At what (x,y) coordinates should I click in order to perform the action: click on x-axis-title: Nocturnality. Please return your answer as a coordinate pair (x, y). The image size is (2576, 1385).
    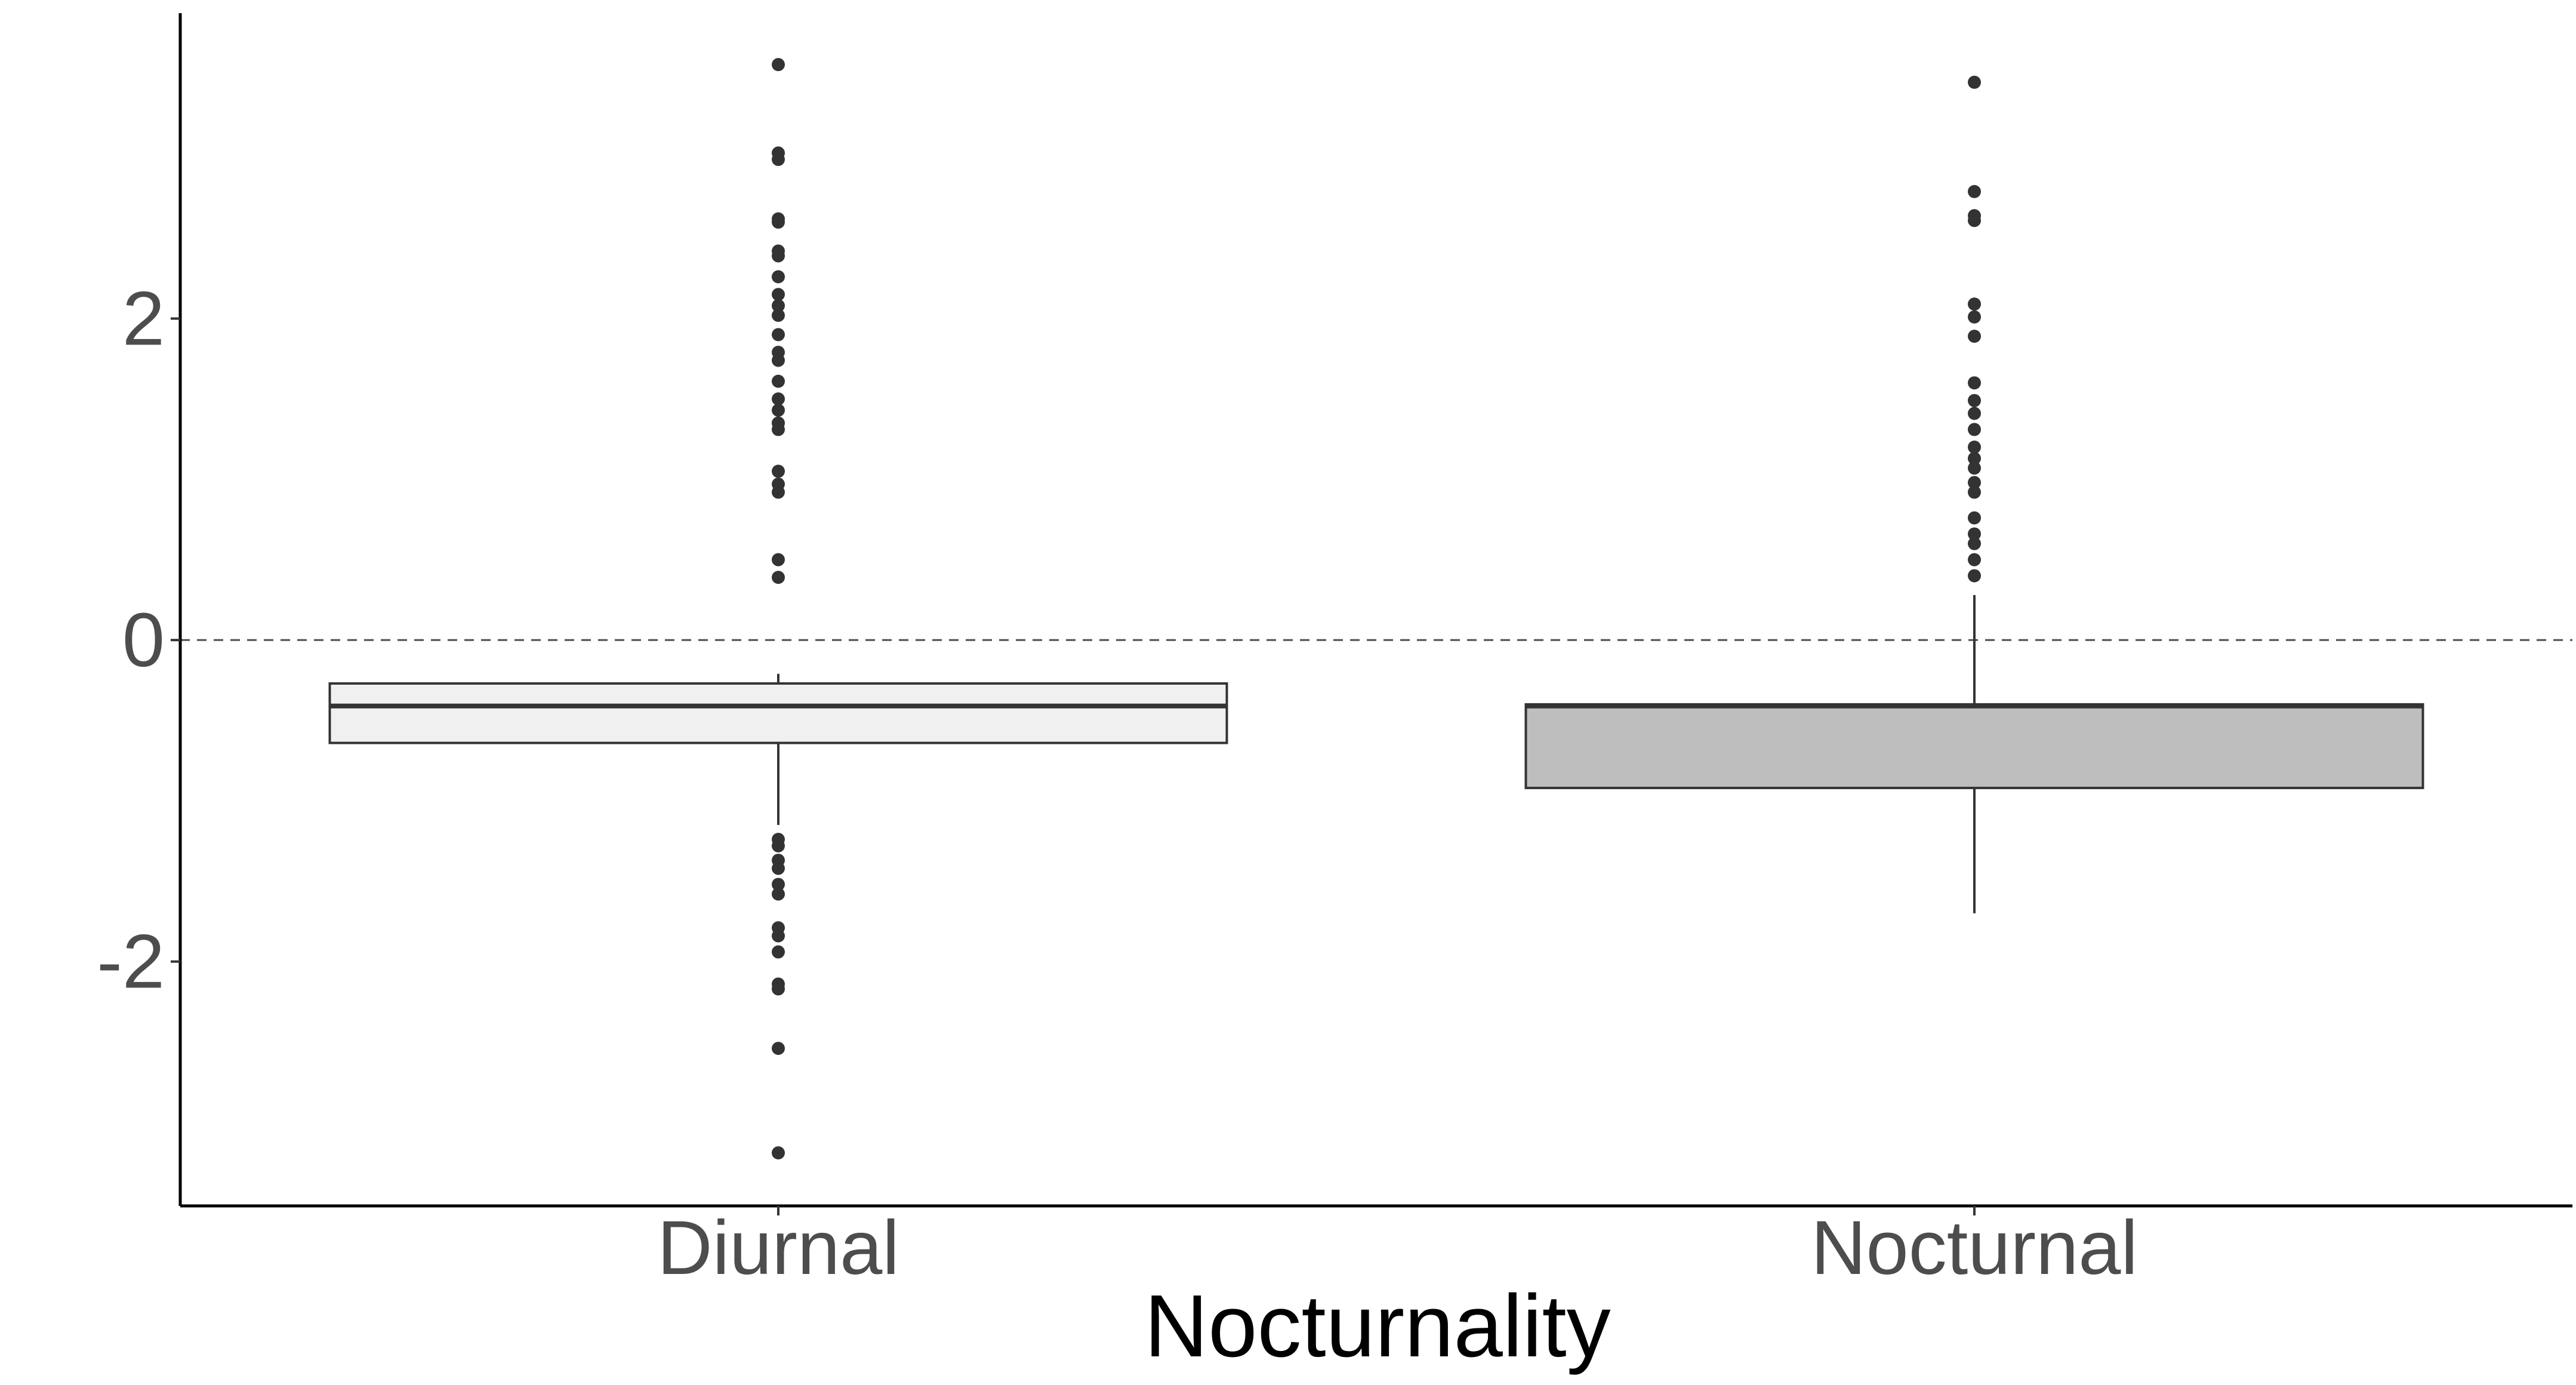
    Looking at the image, I should click on (1377, 1326).